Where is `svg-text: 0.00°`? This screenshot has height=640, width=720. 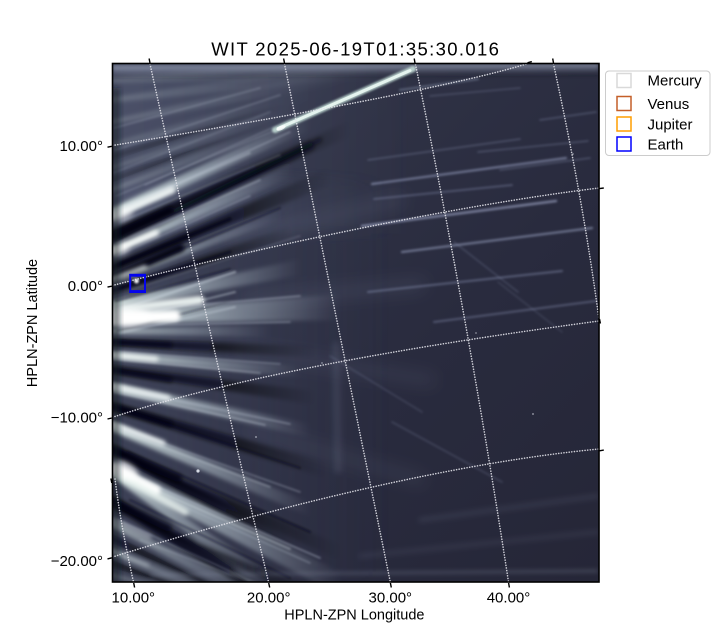 svg-text: 0.00° is located at coordinates (85, 286).